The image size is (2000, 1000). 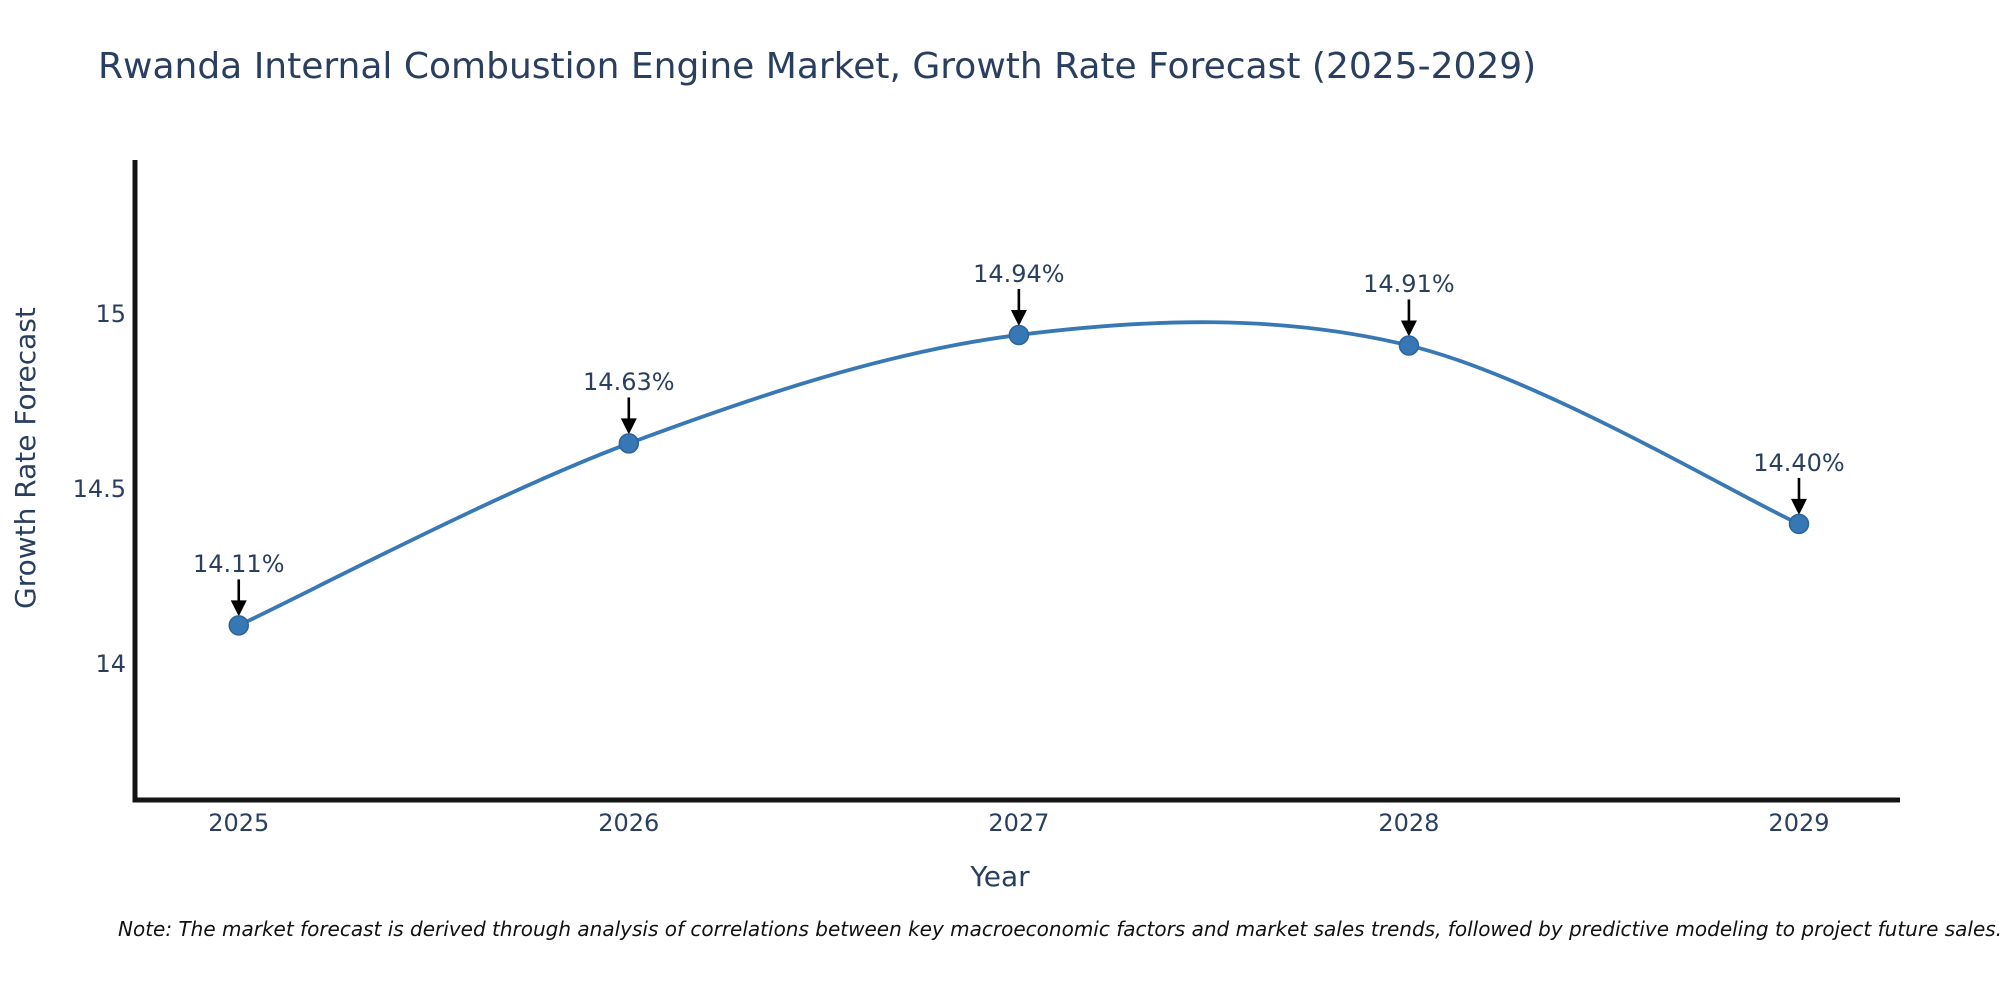 I want to click on y-tick-text: 15, so click(x=110, y=313).